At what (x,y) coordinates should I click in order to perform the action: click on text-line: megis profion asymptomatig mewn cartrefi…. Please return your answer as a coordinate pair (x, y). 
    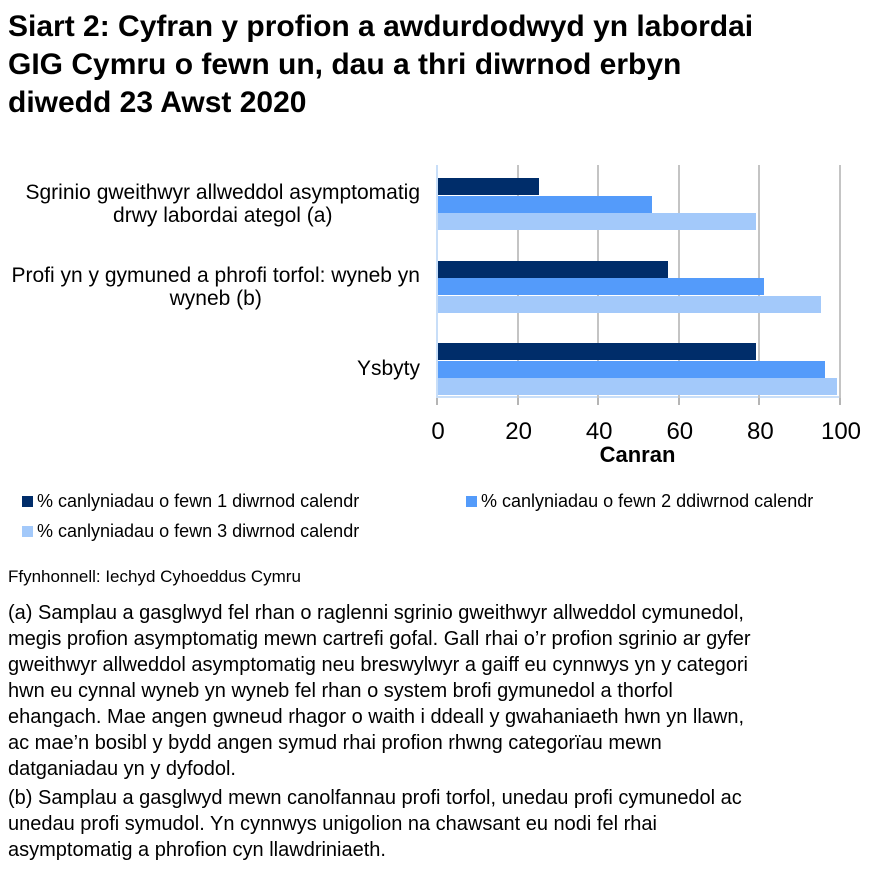
    Looking at the image, I should click on (379, 639).